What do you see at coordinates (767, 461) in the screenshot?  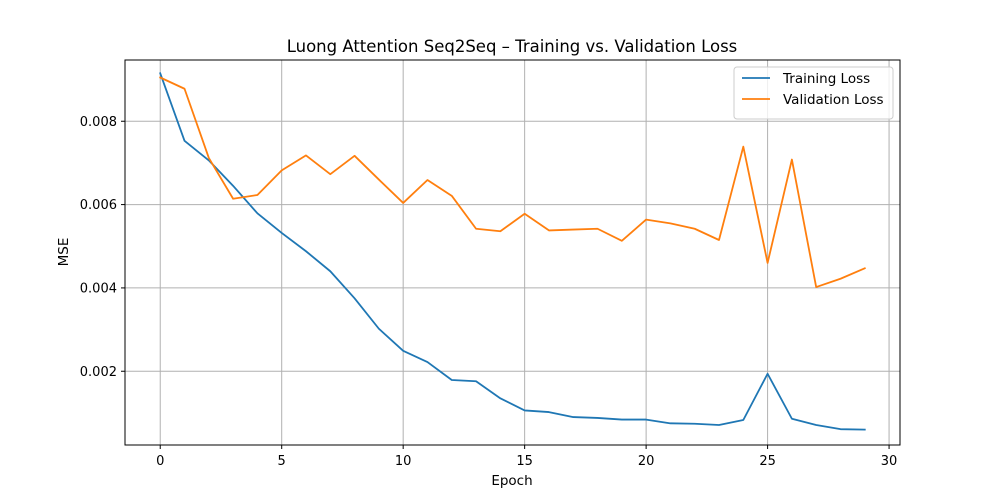 I see `x-tick-label: 25` at bounding box center [767, 461].